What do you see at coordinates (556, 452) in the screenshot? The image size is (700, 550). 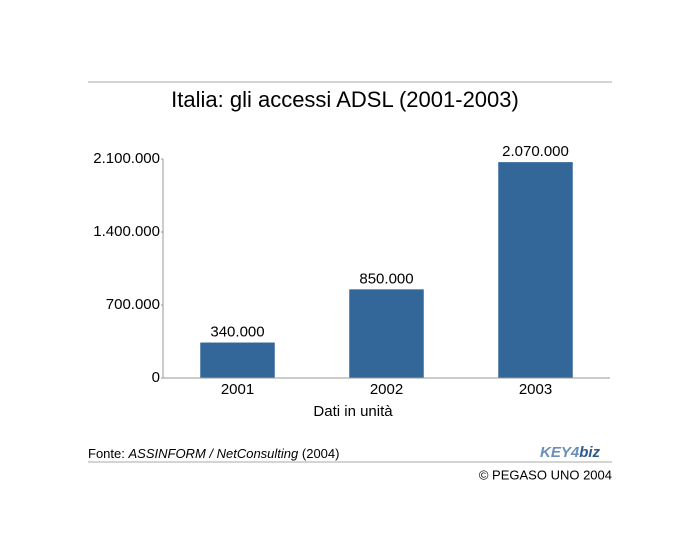 I see `logo-key: KEY` at bounding box center [556, 452].